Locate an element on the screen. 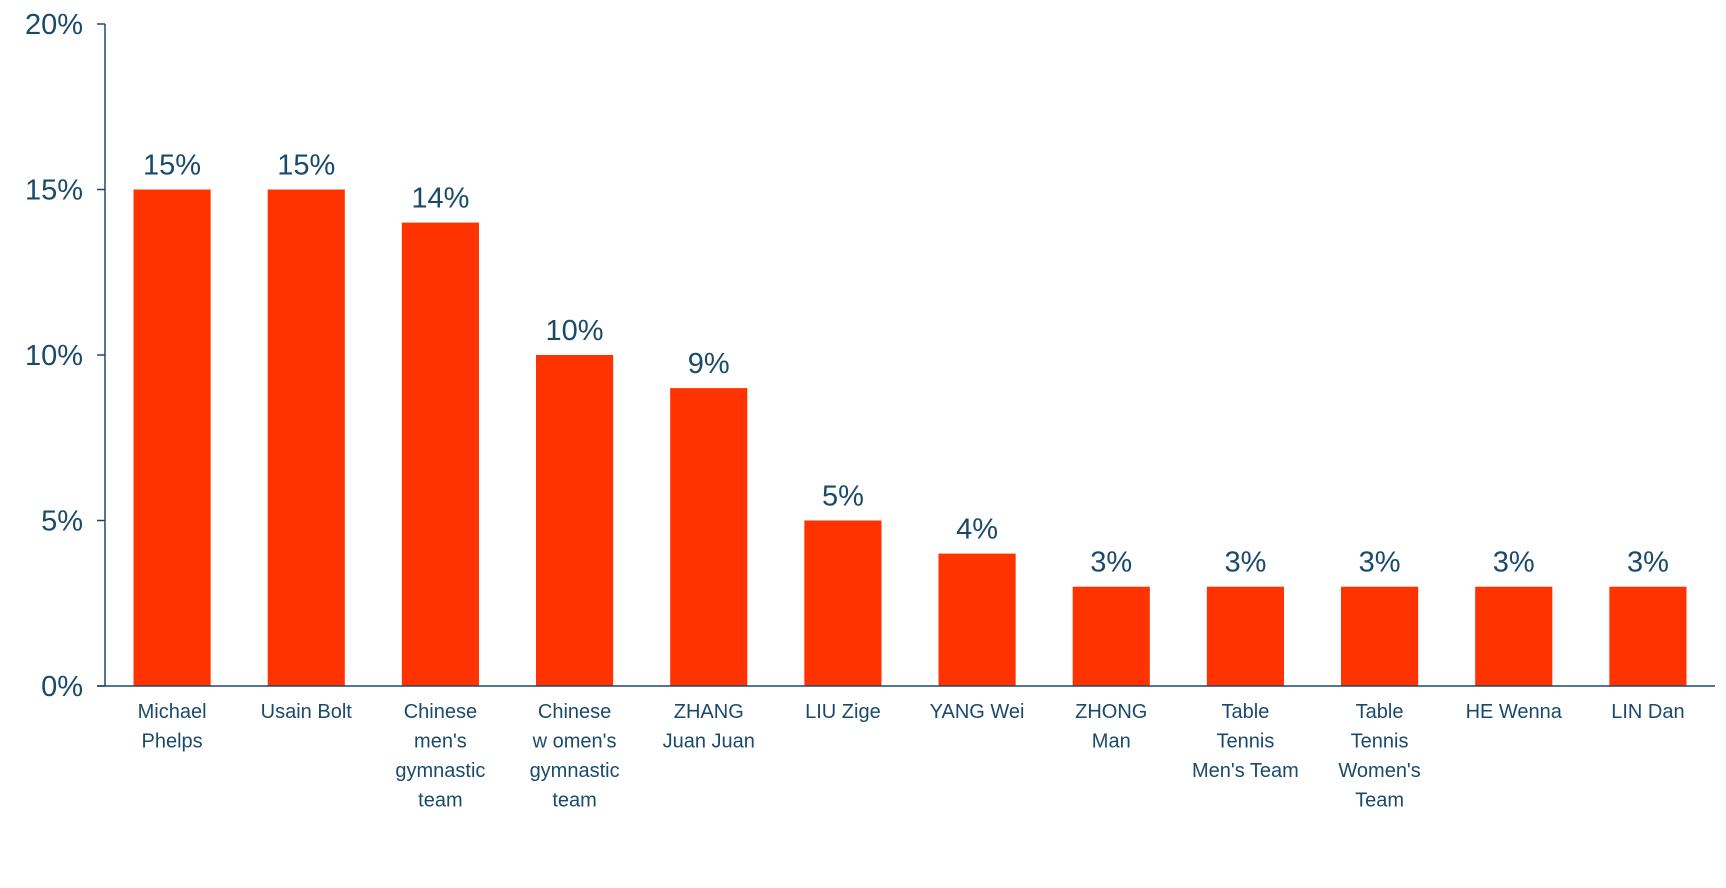  data-label: 10% is located at coordinates (575, 331).